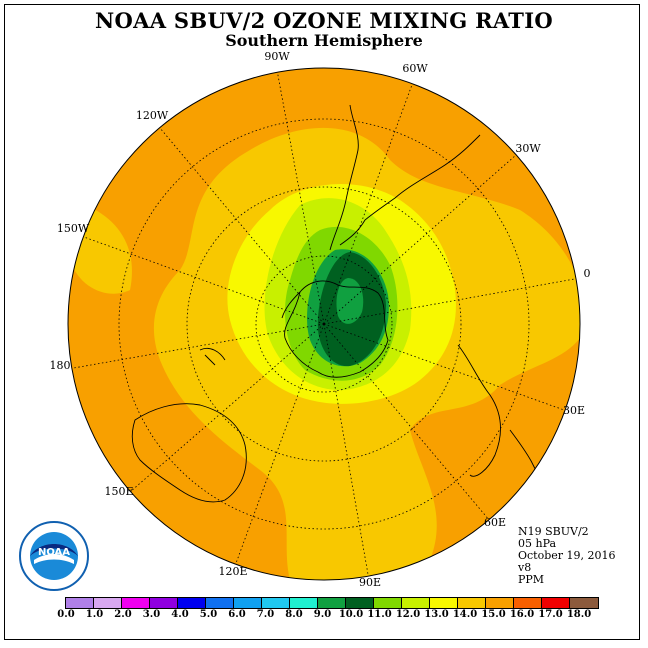 The height and width of the screenshot is (648, 648). I want to click on colorbar-tick-label: 14.0, so click(465, 614).